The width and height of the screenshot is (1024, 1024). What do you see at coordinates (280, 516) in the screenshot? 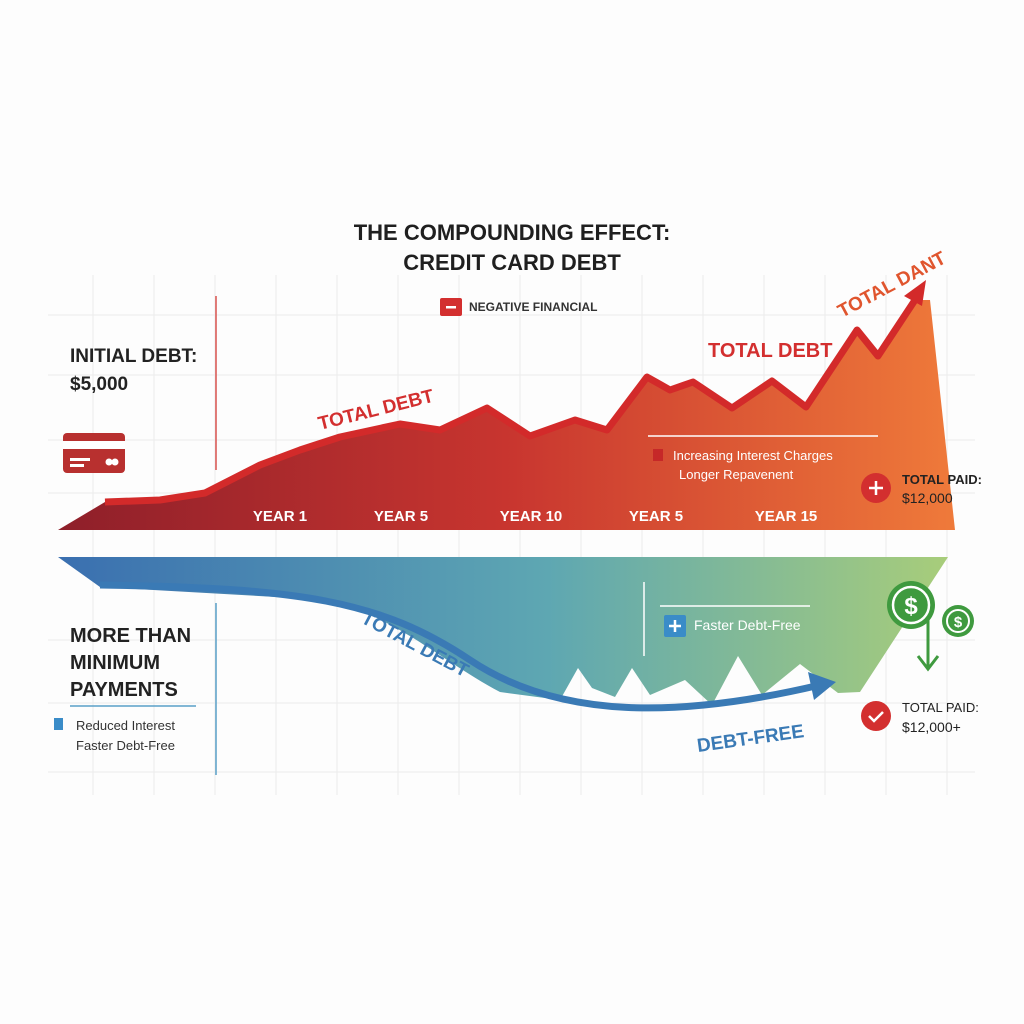
I see `x-tick-label: YEAR 1` at bounding box center [280, 516].